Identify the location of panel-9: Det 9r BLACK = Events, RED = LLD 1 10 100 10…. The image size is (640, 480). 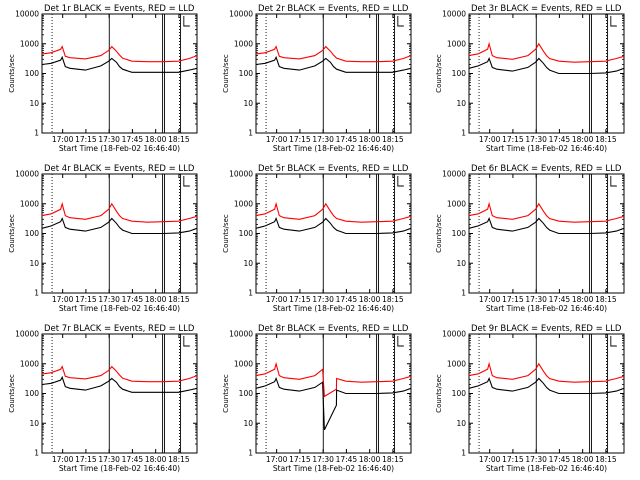
(530, 398).